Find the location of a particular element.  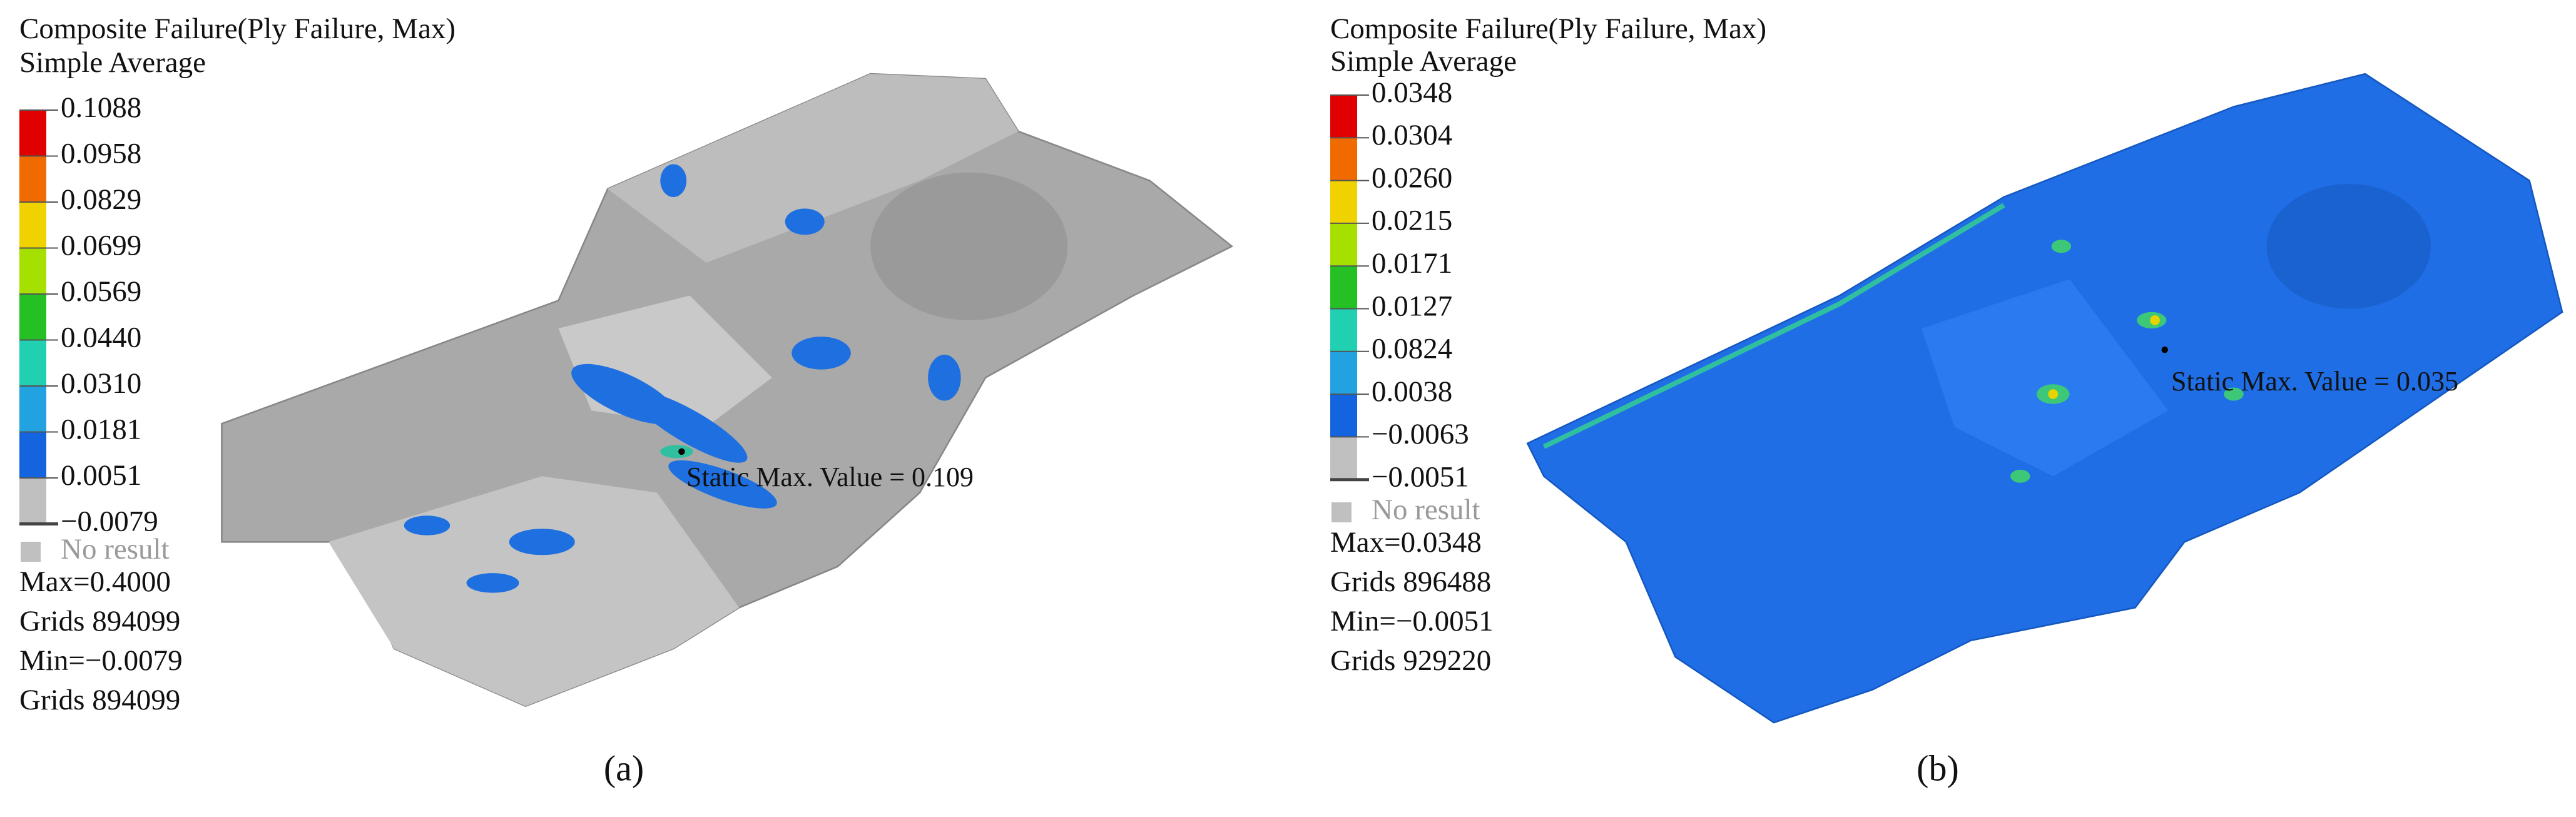

legend-label: 0.0127 is located at coordinates (1412, 306).